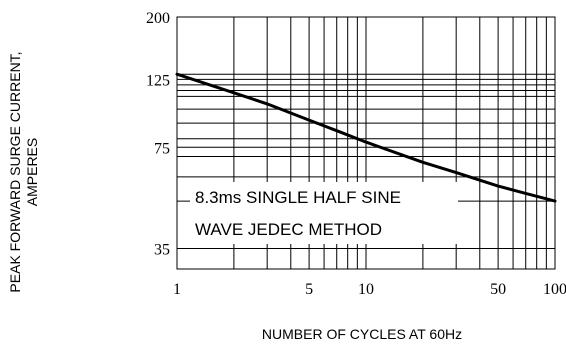 This screenshot has width=566, height=347. What do you see at coordinates (288, 229) in the screenshot?
I see `annotation-line-2: WAVE JEDEC METHOD` at bounding box center [288, 229].